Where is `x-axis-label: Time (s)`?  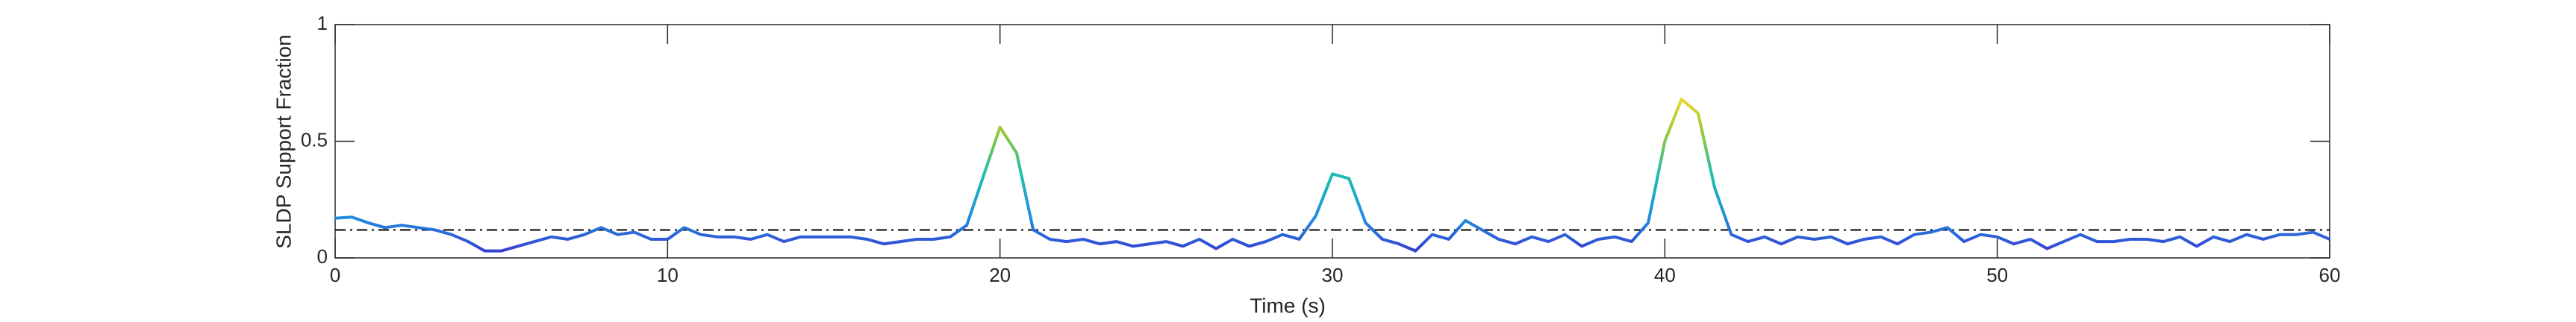
x-axis-label: Time (s) is located at coordinates (1288, 305).